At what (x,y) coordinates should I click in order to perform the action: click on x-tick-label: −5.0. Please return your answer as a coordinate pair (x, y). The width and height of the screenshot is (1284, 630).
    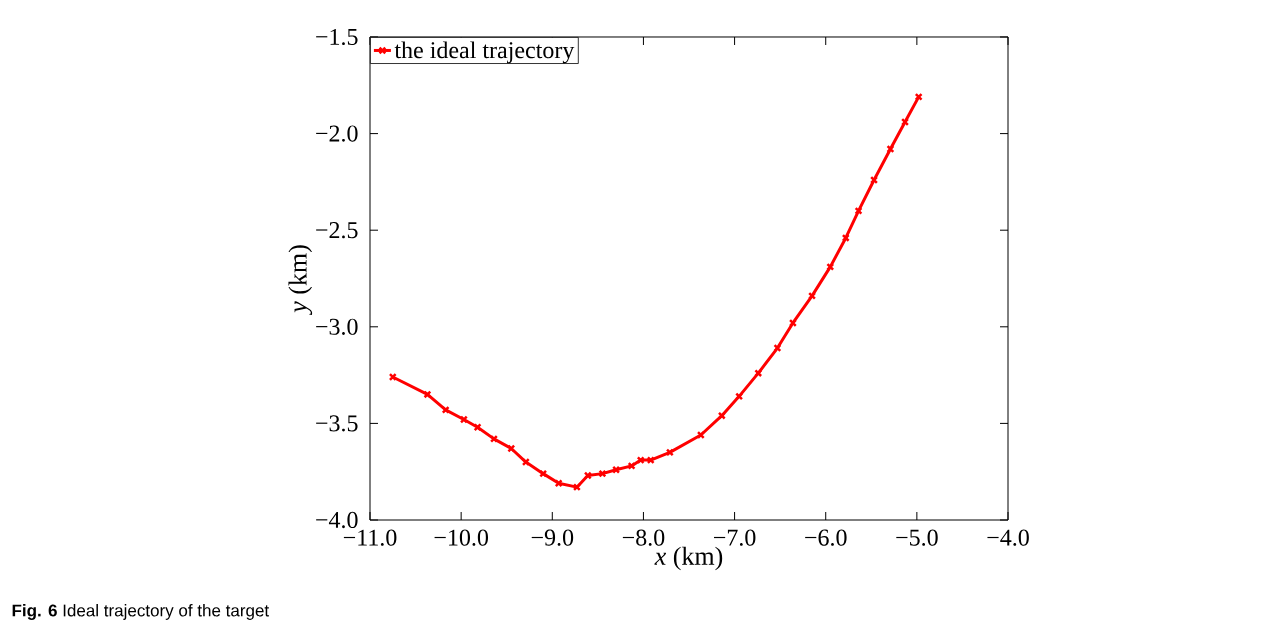
    Looking at the image, I should click on (917, 537).